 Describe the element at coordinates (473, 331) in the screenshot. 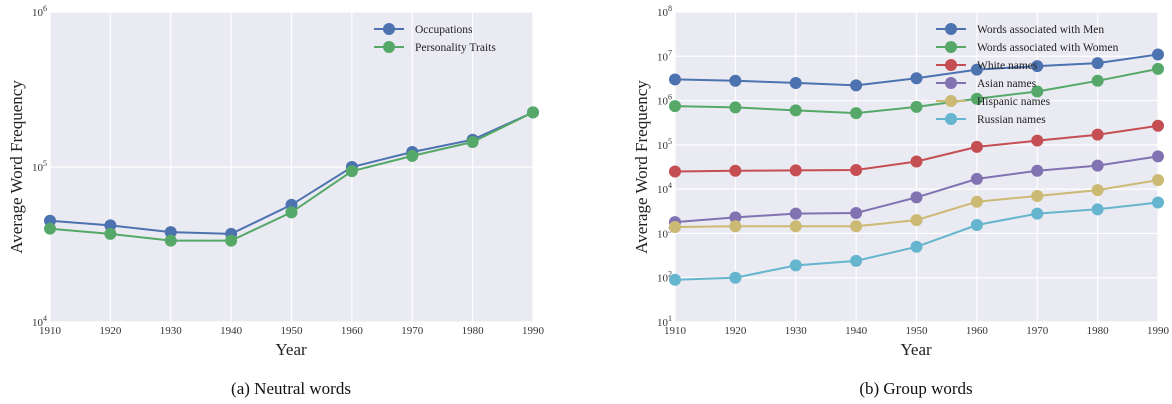

I see `x-tick-label: 1980` at that location.